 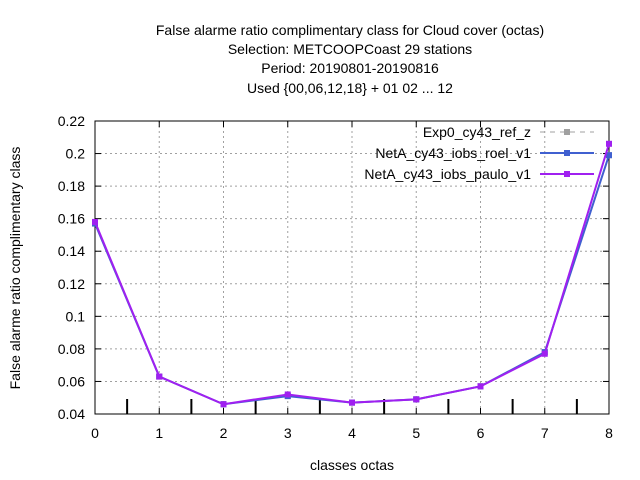 What do you see at coordinates (352, 465) in the screenshot?
I see `x-axis-label: classes octas` at bounding box center [352, 465].